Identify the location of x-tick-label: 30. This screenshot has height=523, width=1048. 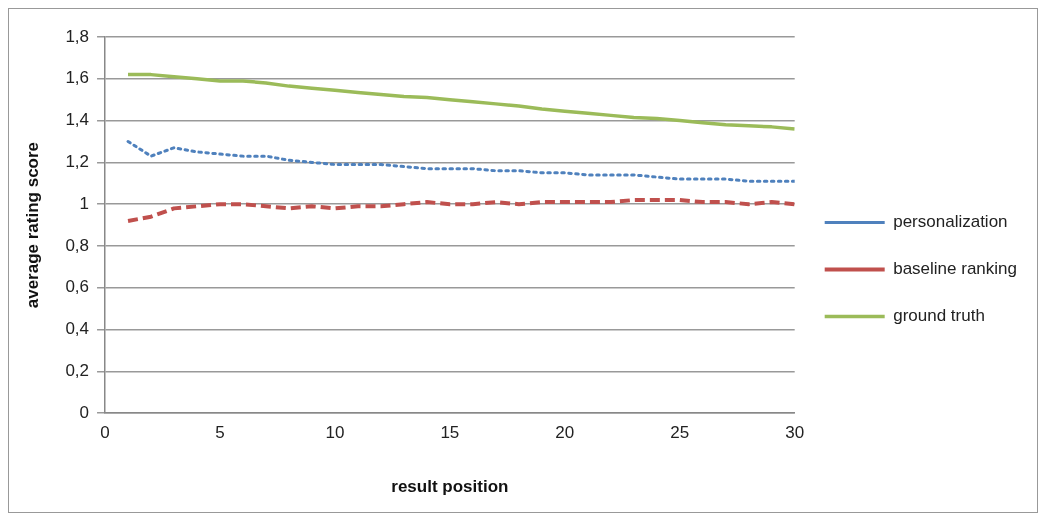
(795, 433).